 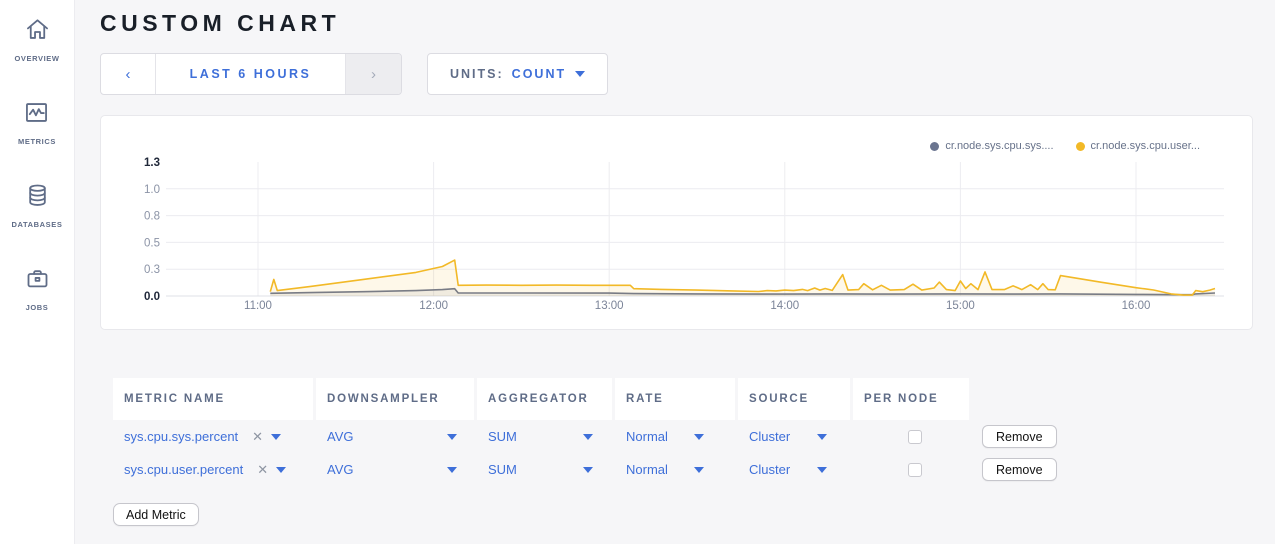 What do you see at coordinates (213, 399) in the screenshot?
I see `col-header-metric-name: METRIC NAME` at bounding box center [213, 399].